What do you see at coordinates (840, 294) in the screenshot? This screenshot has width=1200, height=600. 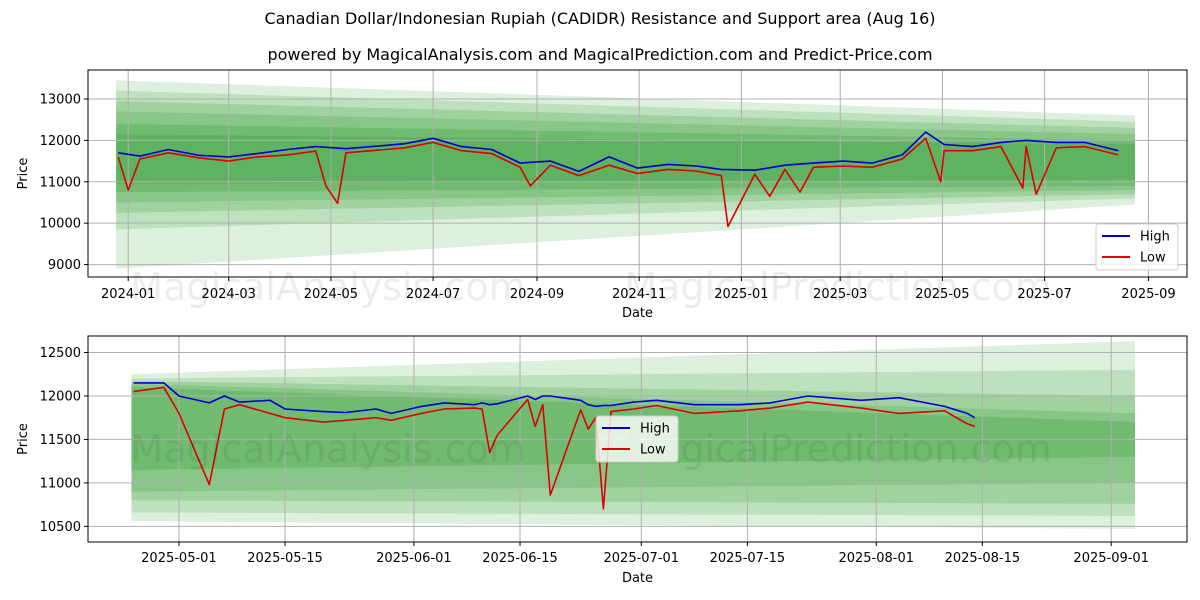 I see `x-tick-label: 2025-03` at bounding box center [840, 294].